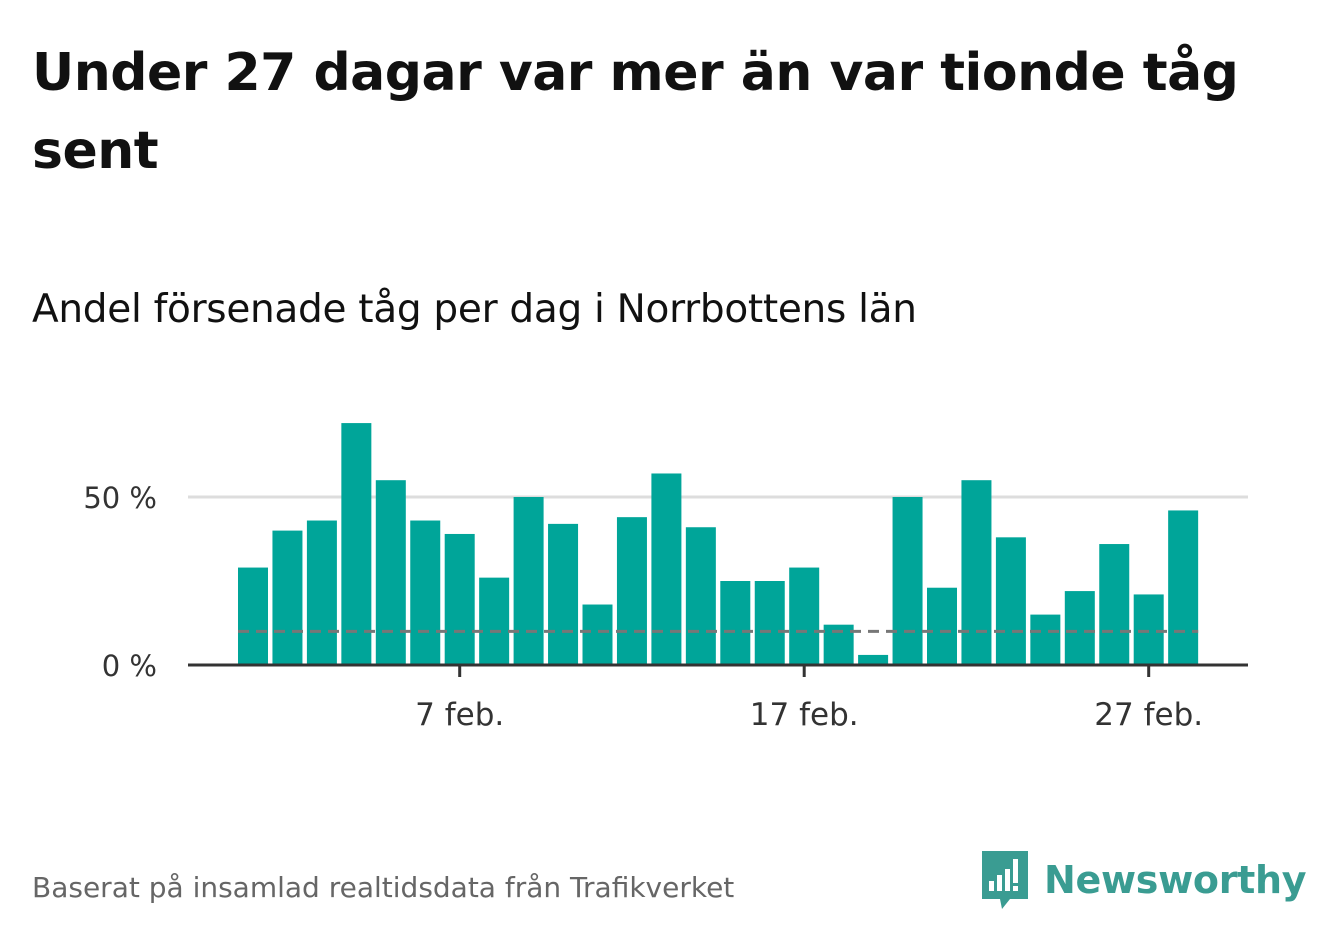  Describe the element at coordinates (1005, 880) in the screenshot. I see `bar-chart-speech-bubble-icon` at that location.